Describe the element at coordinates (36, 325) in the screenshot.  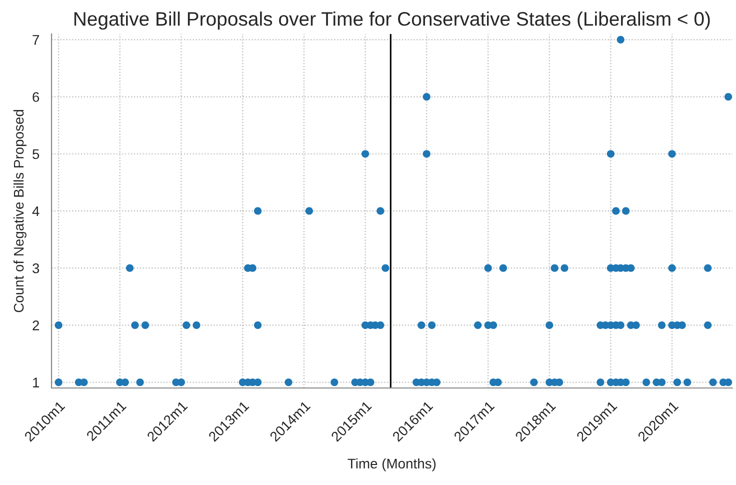
I see `y-tick-label: 2` at that location.